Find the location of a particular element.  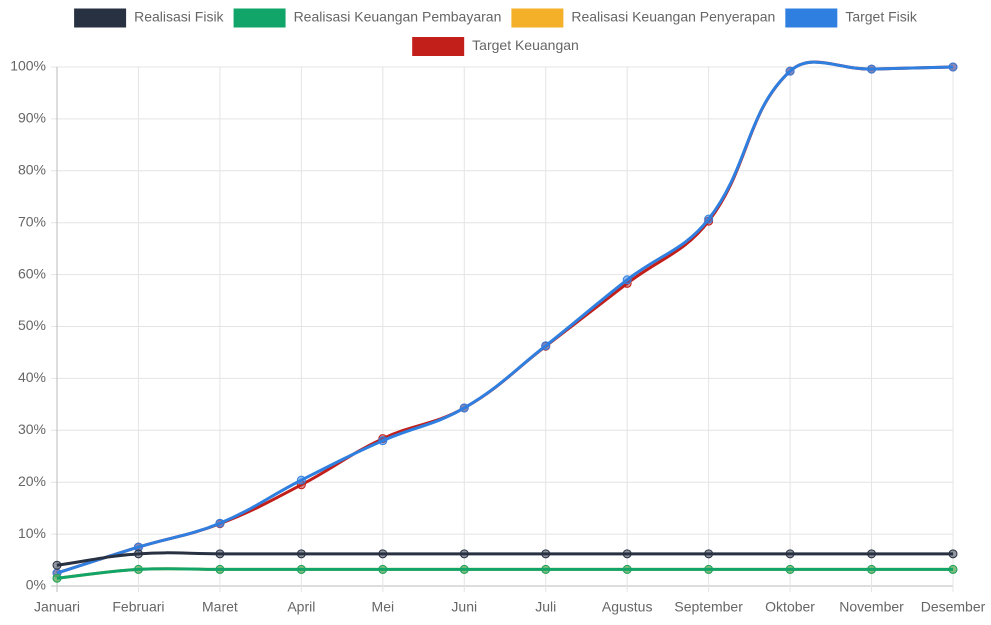

x-tick-label: Oktober is located at coordinates (790, 607).